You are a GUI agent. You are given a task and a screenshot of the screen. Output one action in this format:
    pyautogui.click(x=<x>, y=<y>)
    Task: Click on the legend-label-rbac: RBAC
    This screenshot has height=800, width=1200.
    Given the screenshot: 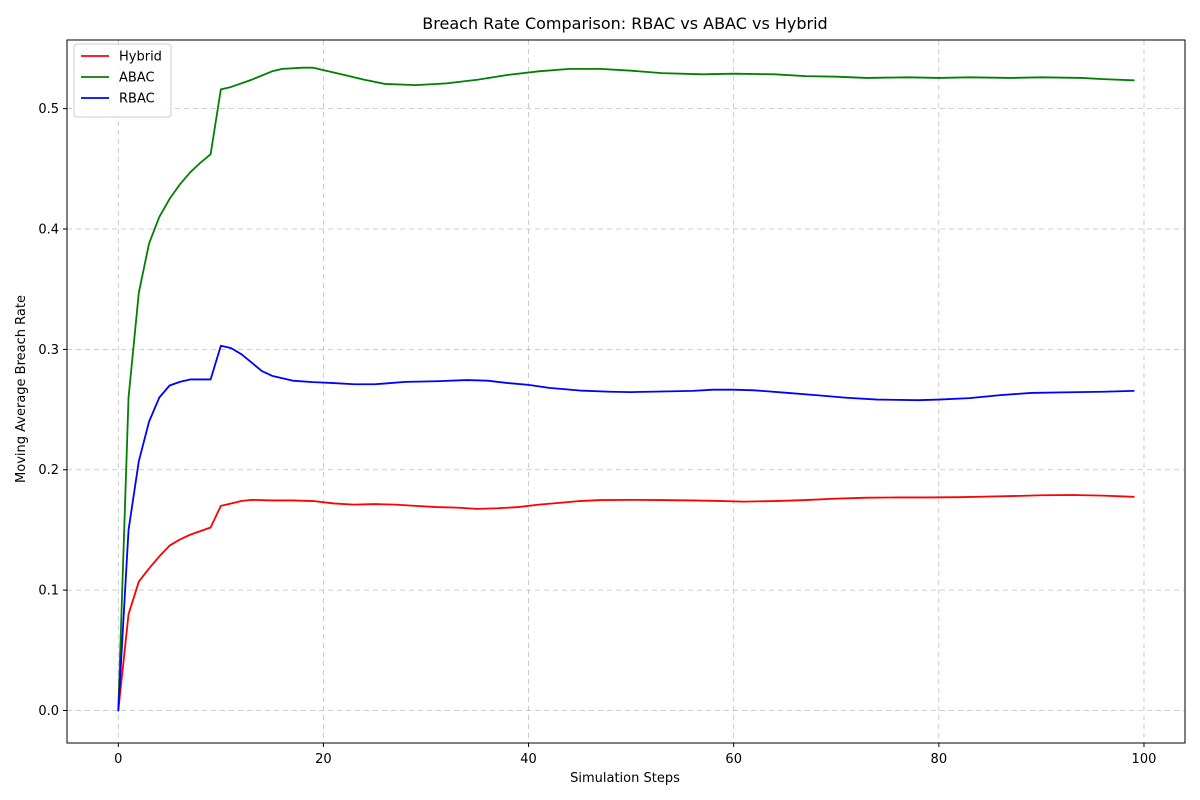 What is the action you would take?
    pyautogui.click(x=137, y=99)
    